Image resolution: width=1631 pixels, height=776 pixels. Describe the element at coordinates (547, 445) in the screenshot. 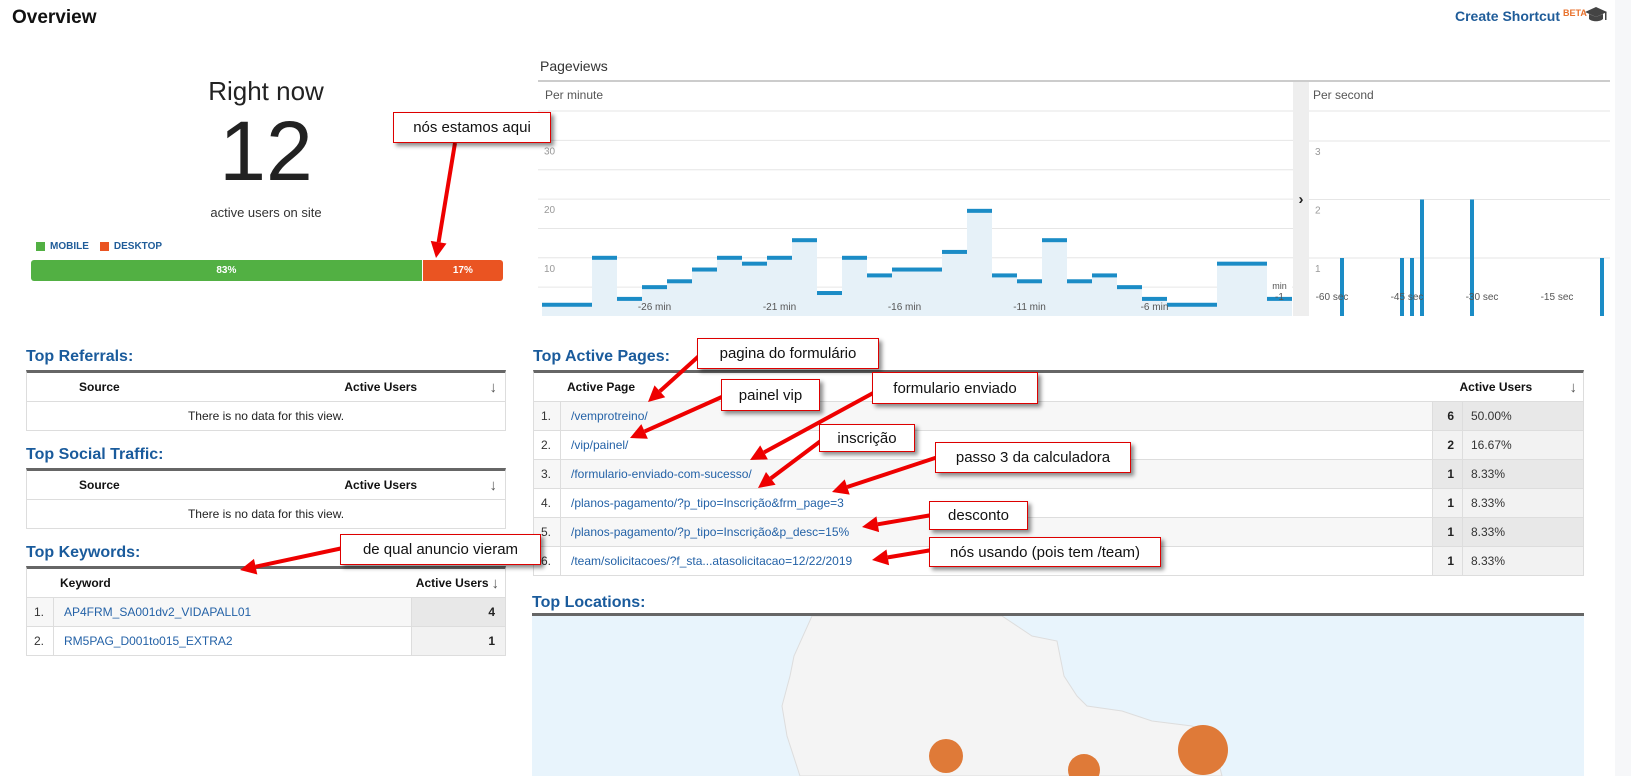

I see `row-number: 2.` at that location.